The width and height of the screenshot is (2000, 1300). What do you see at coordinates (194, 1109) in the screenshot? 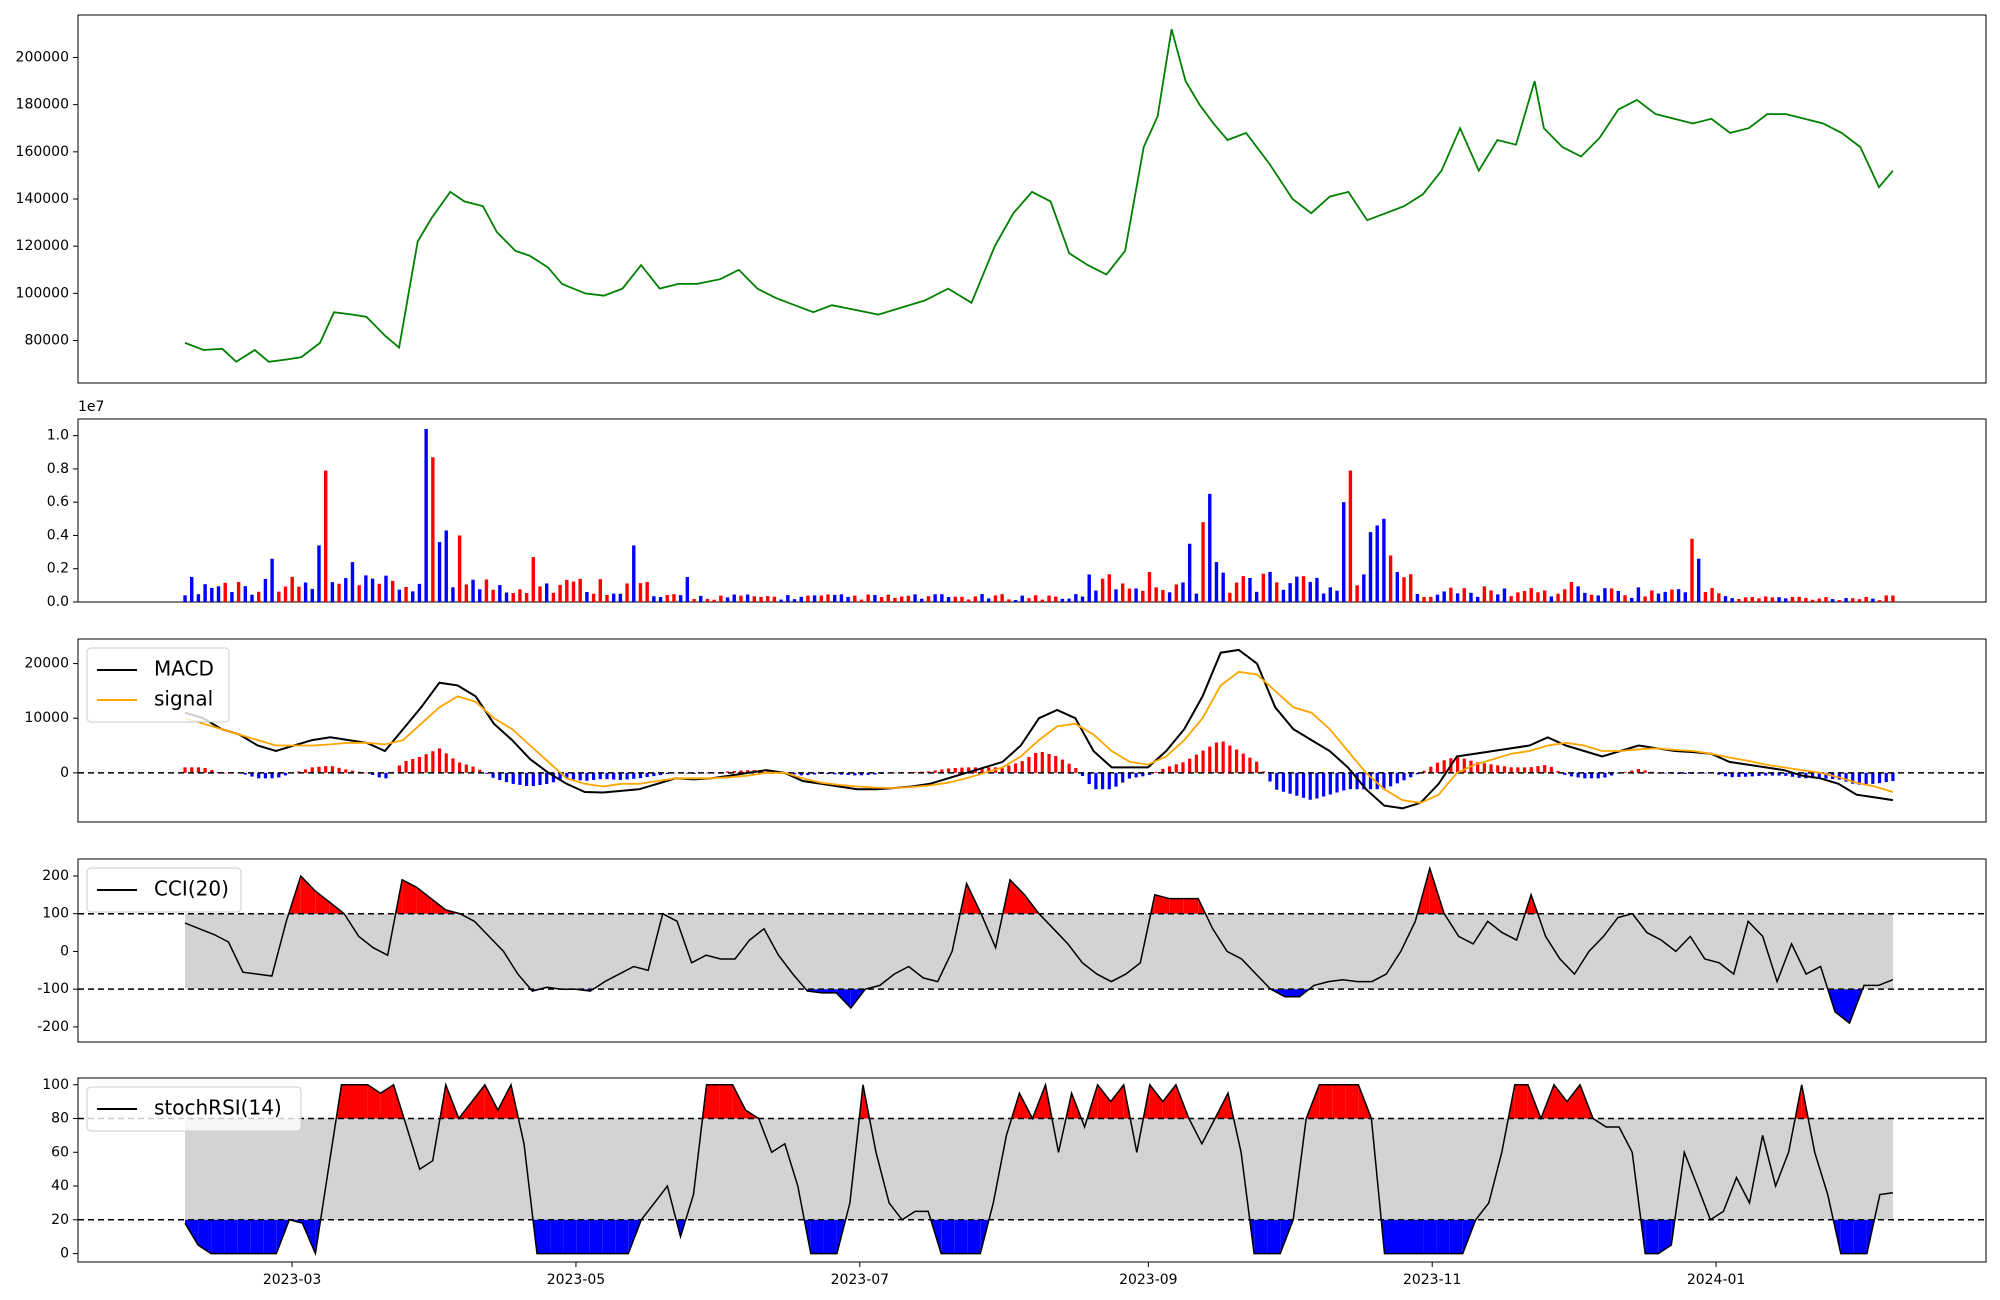
I see `stochrsi-legend-box` at bounding box center [194, 1109].